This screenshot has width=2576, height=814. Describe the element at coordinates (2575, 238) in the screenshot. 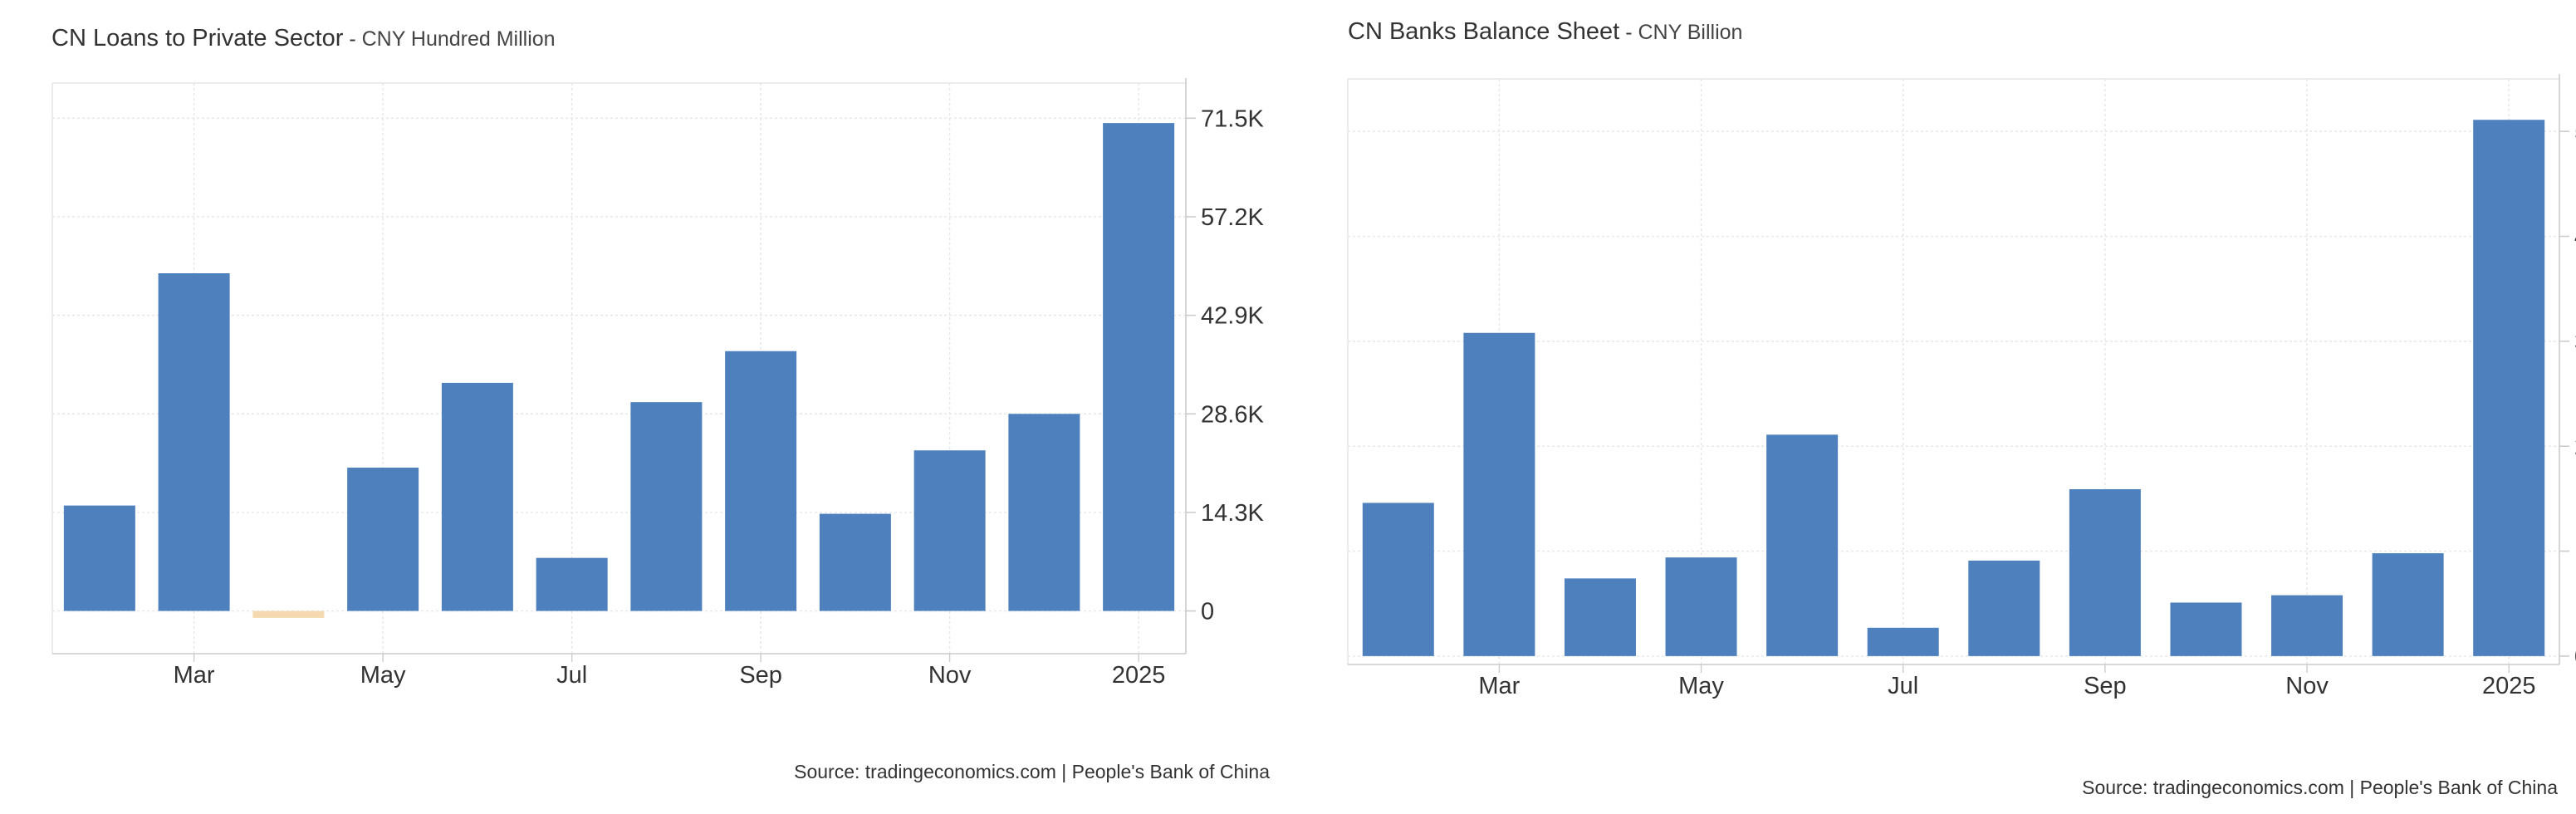

I see `y-tick-label: 4K` at that location.